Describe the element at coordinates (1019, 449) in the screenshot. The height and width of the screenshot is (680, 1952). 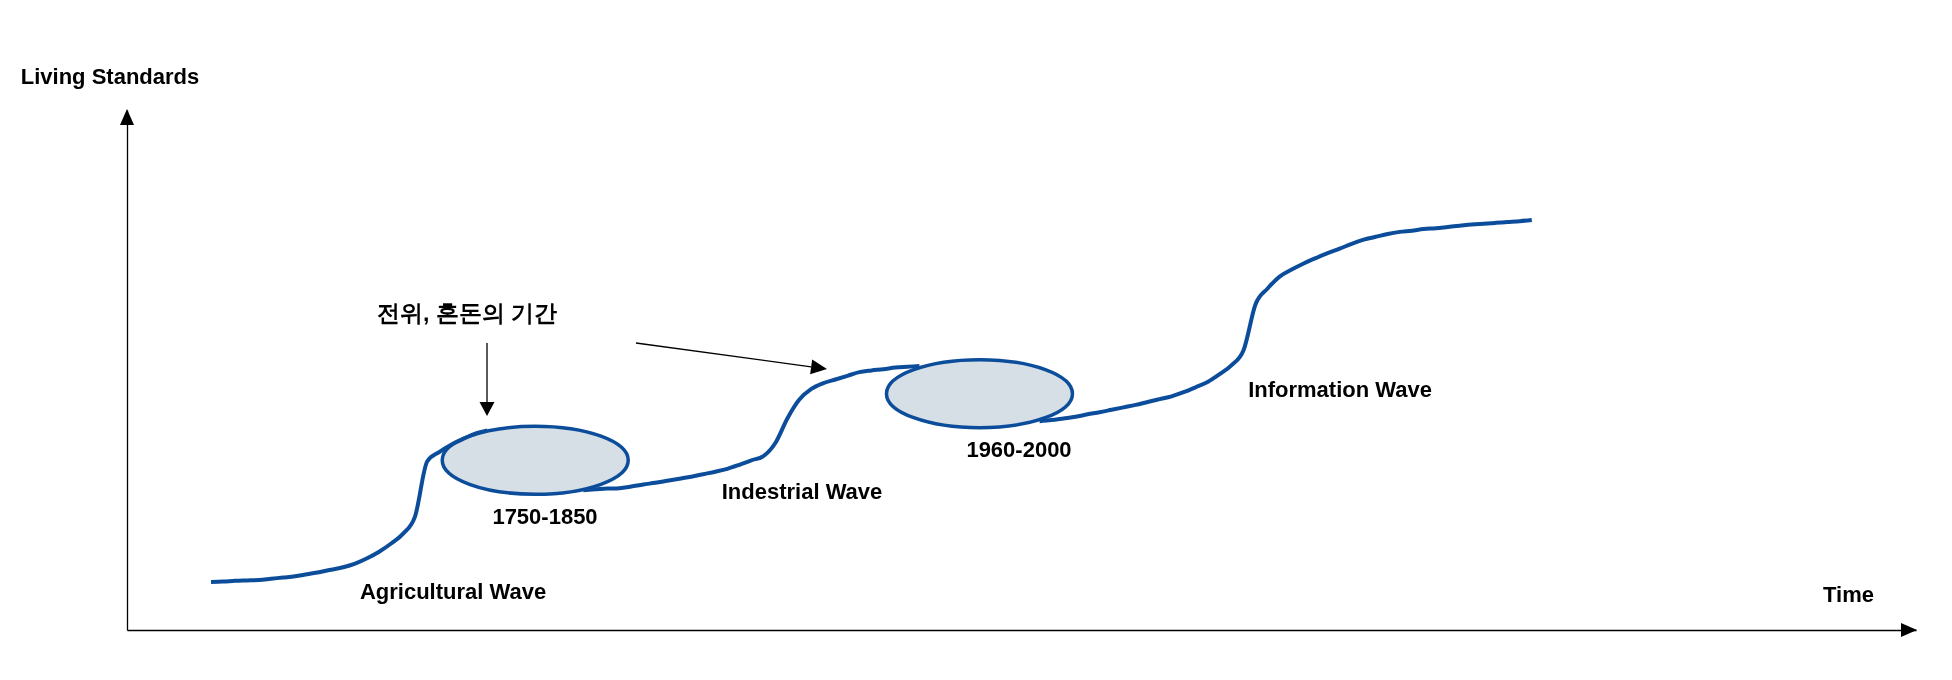
I see `annotation: 1960-2000` at that location.